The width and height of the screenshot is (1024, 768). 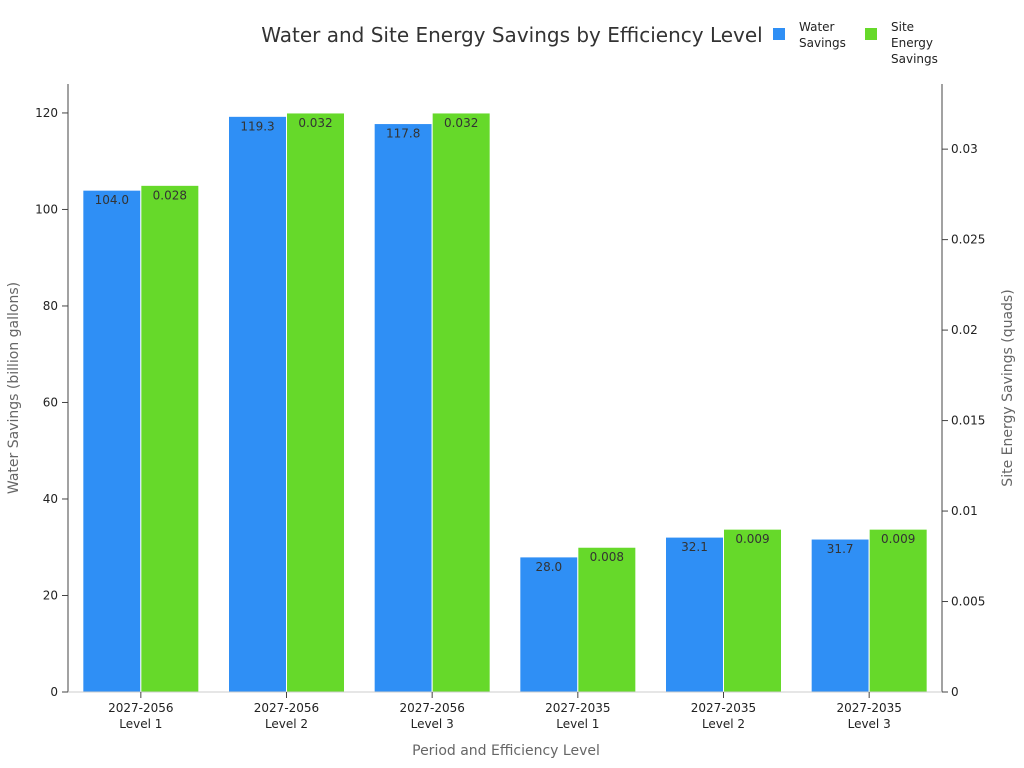 I want to click on x-tick-label: 2027-2056 Level 1, so click(x=140, y=716).